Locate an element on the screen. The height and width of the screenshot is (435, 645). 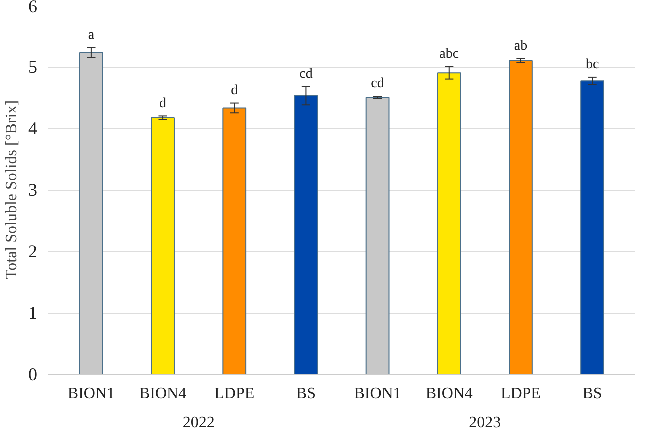
y-tick-label: 2 is located at coordinates (33, 252).